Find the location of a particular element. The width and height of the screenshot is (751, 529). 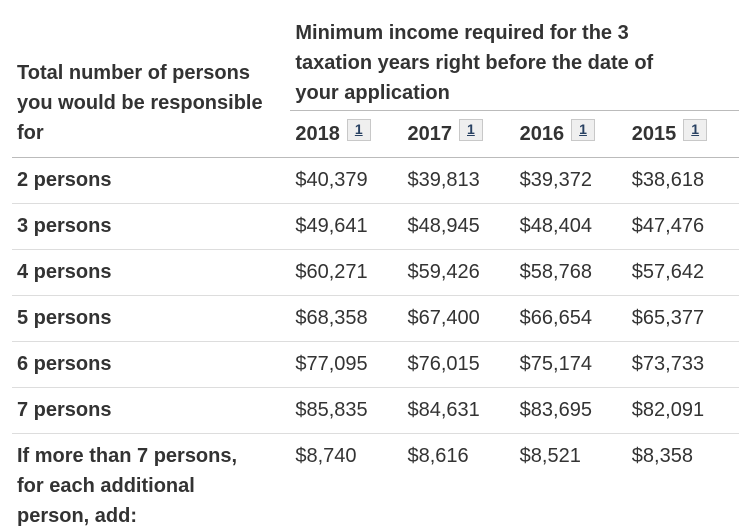

income-value: $82,091 is located at coordinates (682, 410).